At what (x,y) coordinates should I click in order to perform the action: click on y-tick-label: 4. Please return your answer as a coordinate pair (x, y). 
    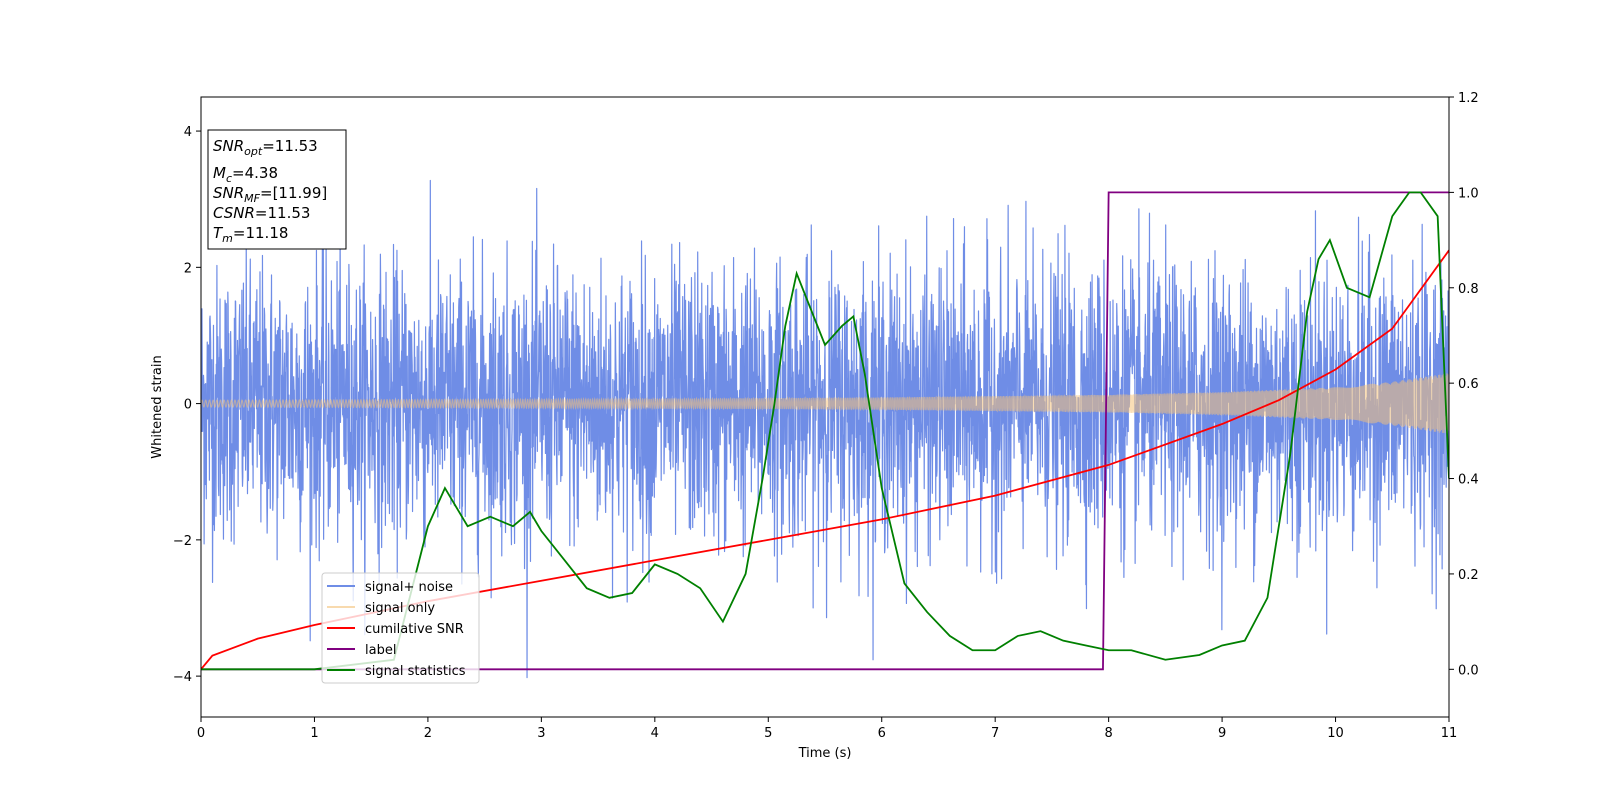
    Looking at the image, I should click on (188, 132).